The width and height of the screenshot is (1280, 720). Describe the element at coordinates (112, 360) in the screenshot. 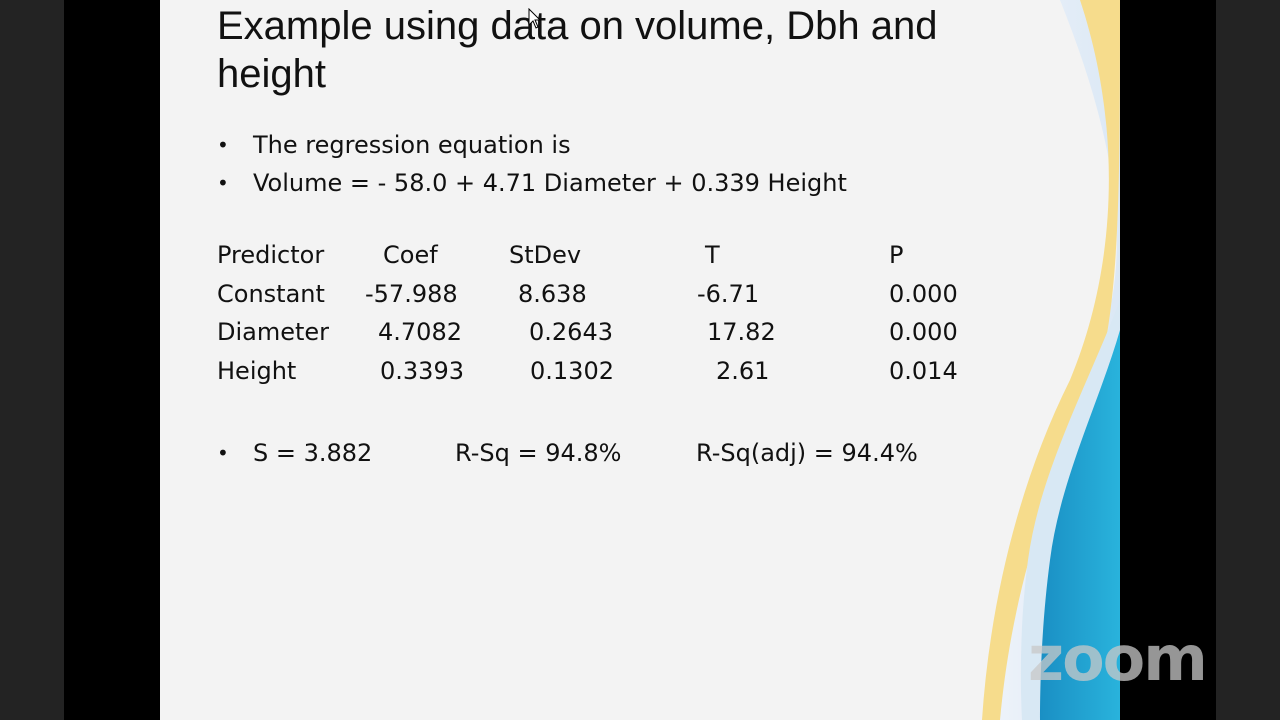

I see `letterbox-left` at that location.